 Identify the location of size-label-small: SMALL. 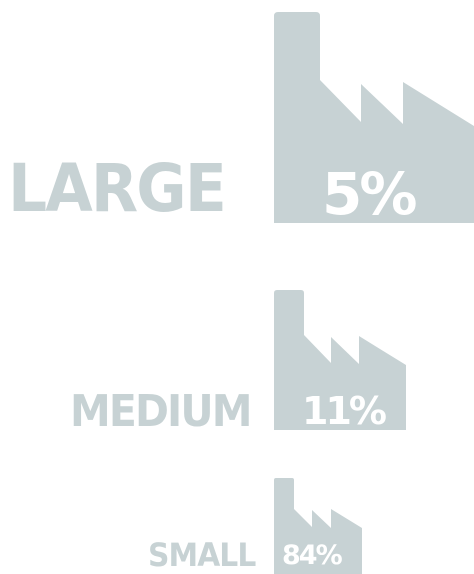
(202, 555).